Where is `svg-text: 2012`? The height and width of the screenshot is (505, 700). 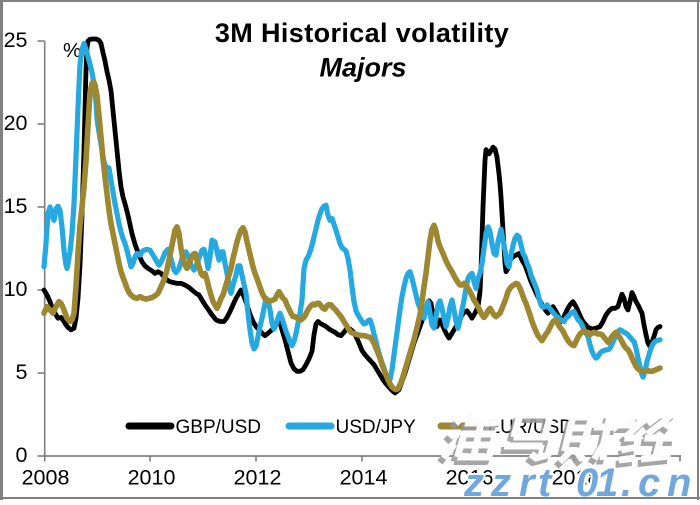 svg-text: 2012 is located at coordinates (258, 478).